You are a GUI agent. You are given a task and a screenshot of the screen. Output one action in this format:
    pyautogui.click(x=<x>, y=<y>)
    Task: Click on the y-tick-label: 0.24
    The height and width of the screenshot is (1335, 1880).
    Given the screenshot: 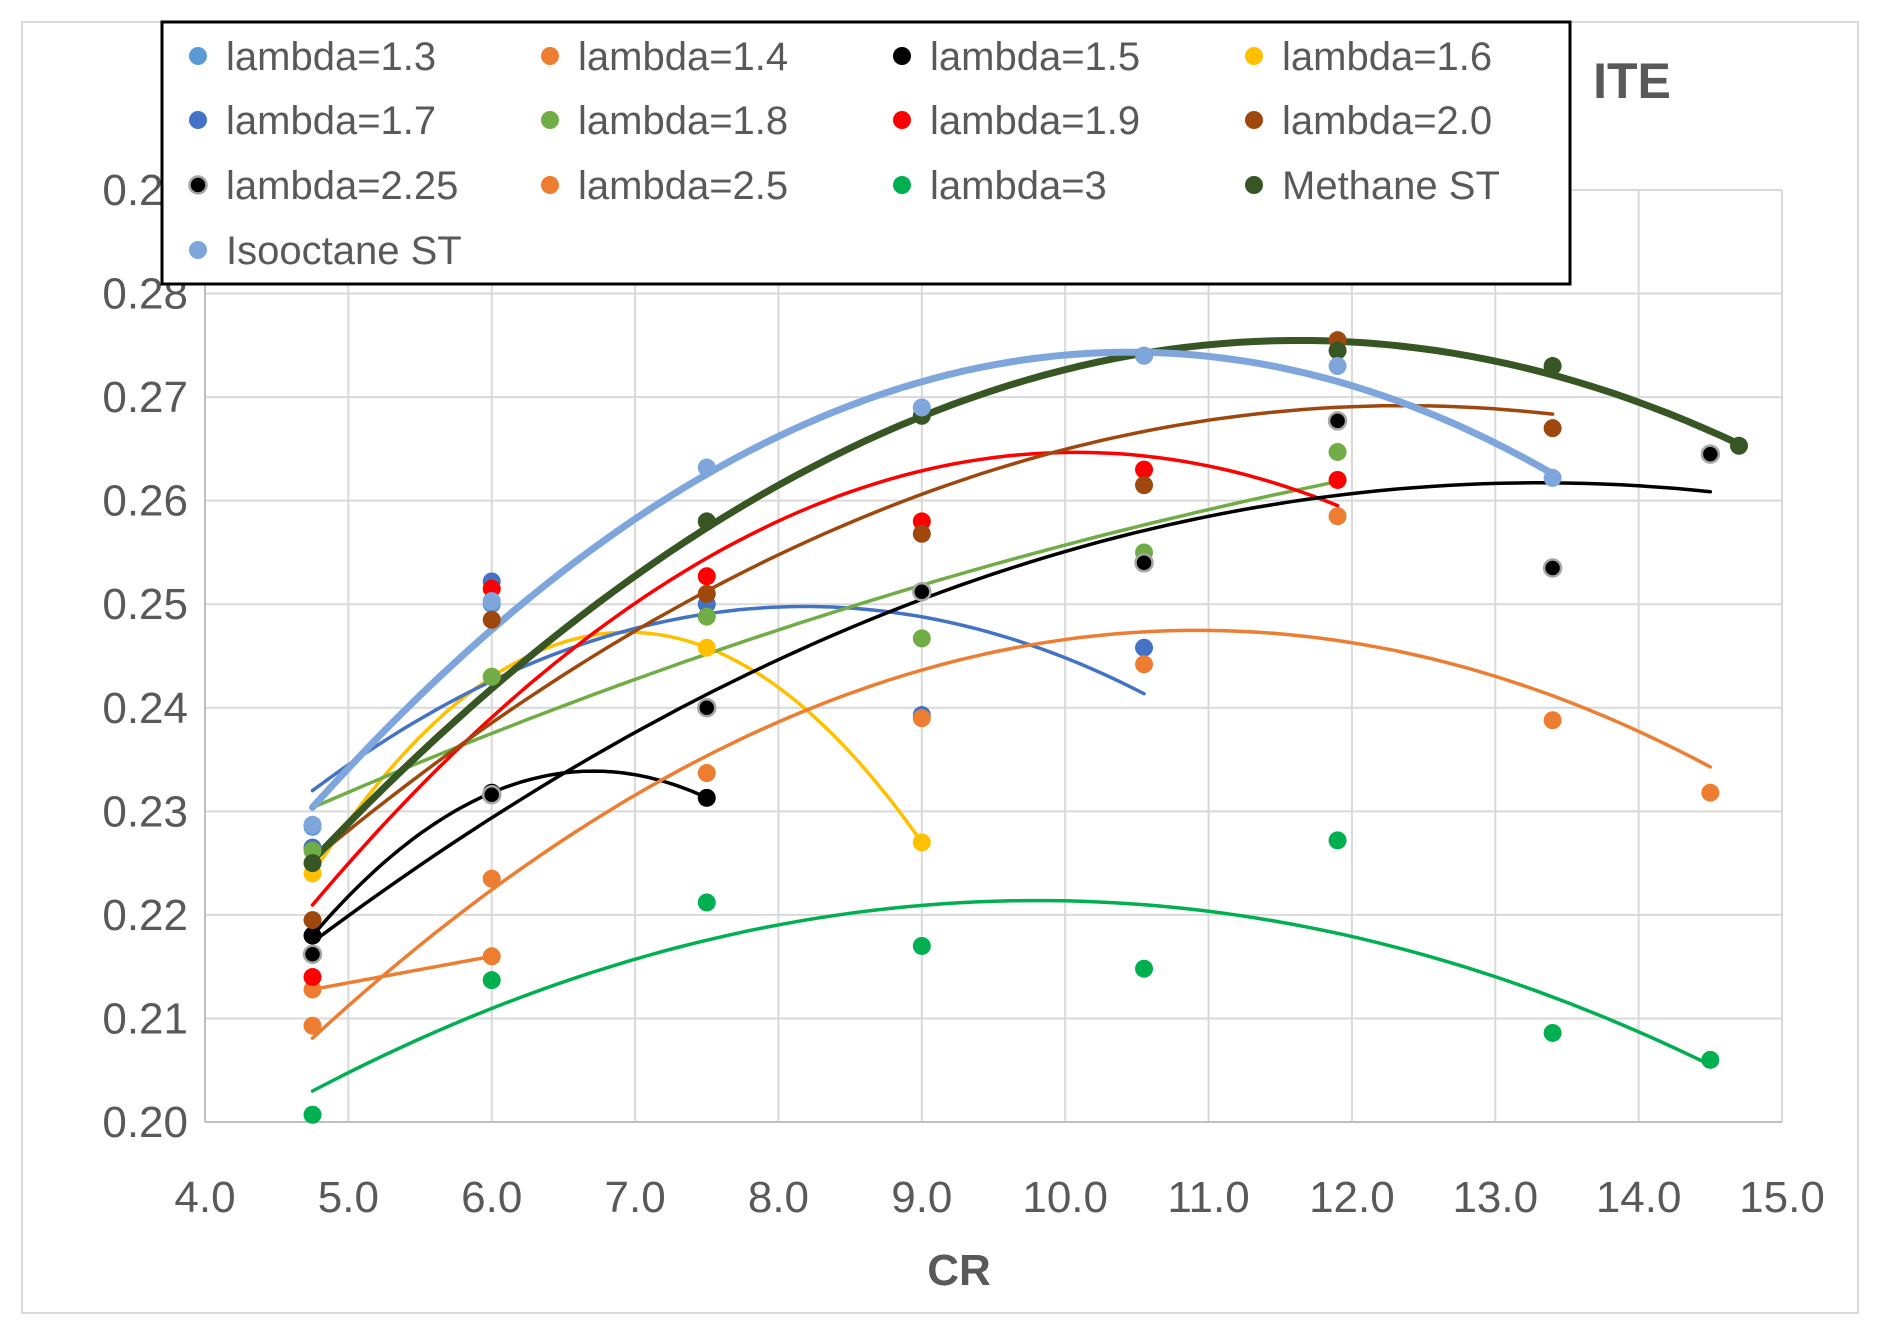 What is the action you would take?
    pyautogui.click(x=145, y=708)
    